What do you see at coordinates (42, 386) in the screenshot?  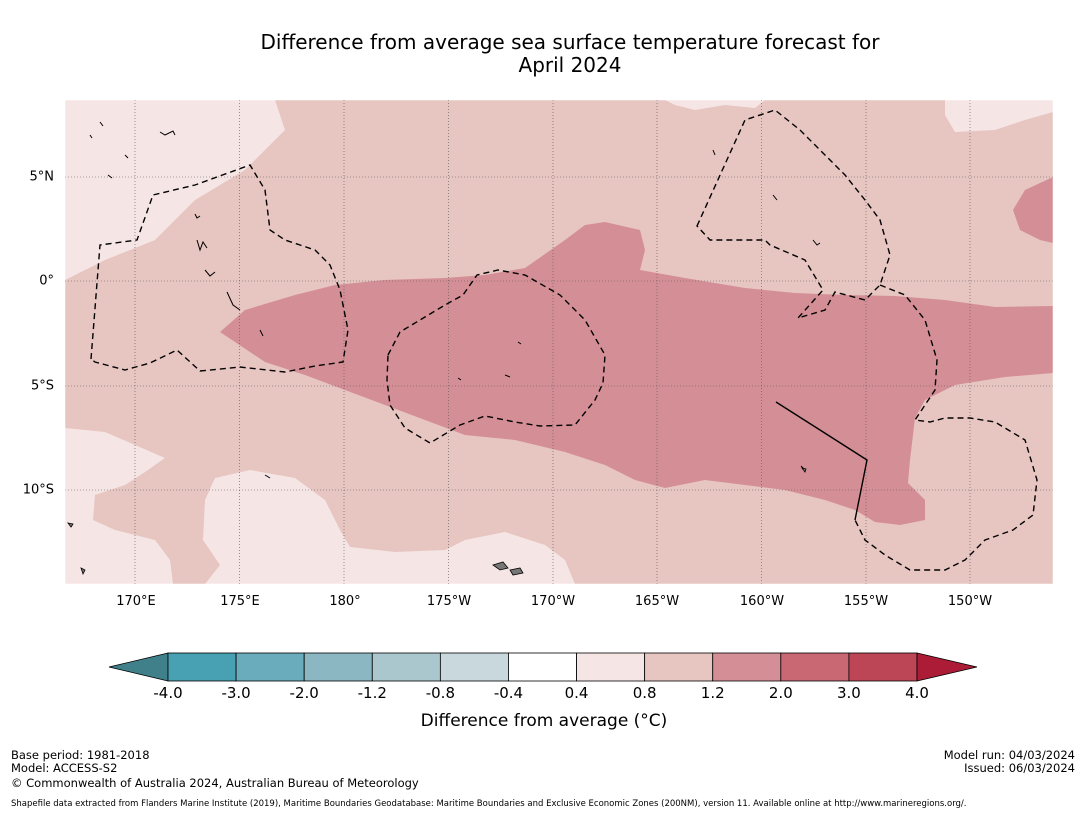 I see `y-tick-5s: 5°S` at bounding box center [42, 386].